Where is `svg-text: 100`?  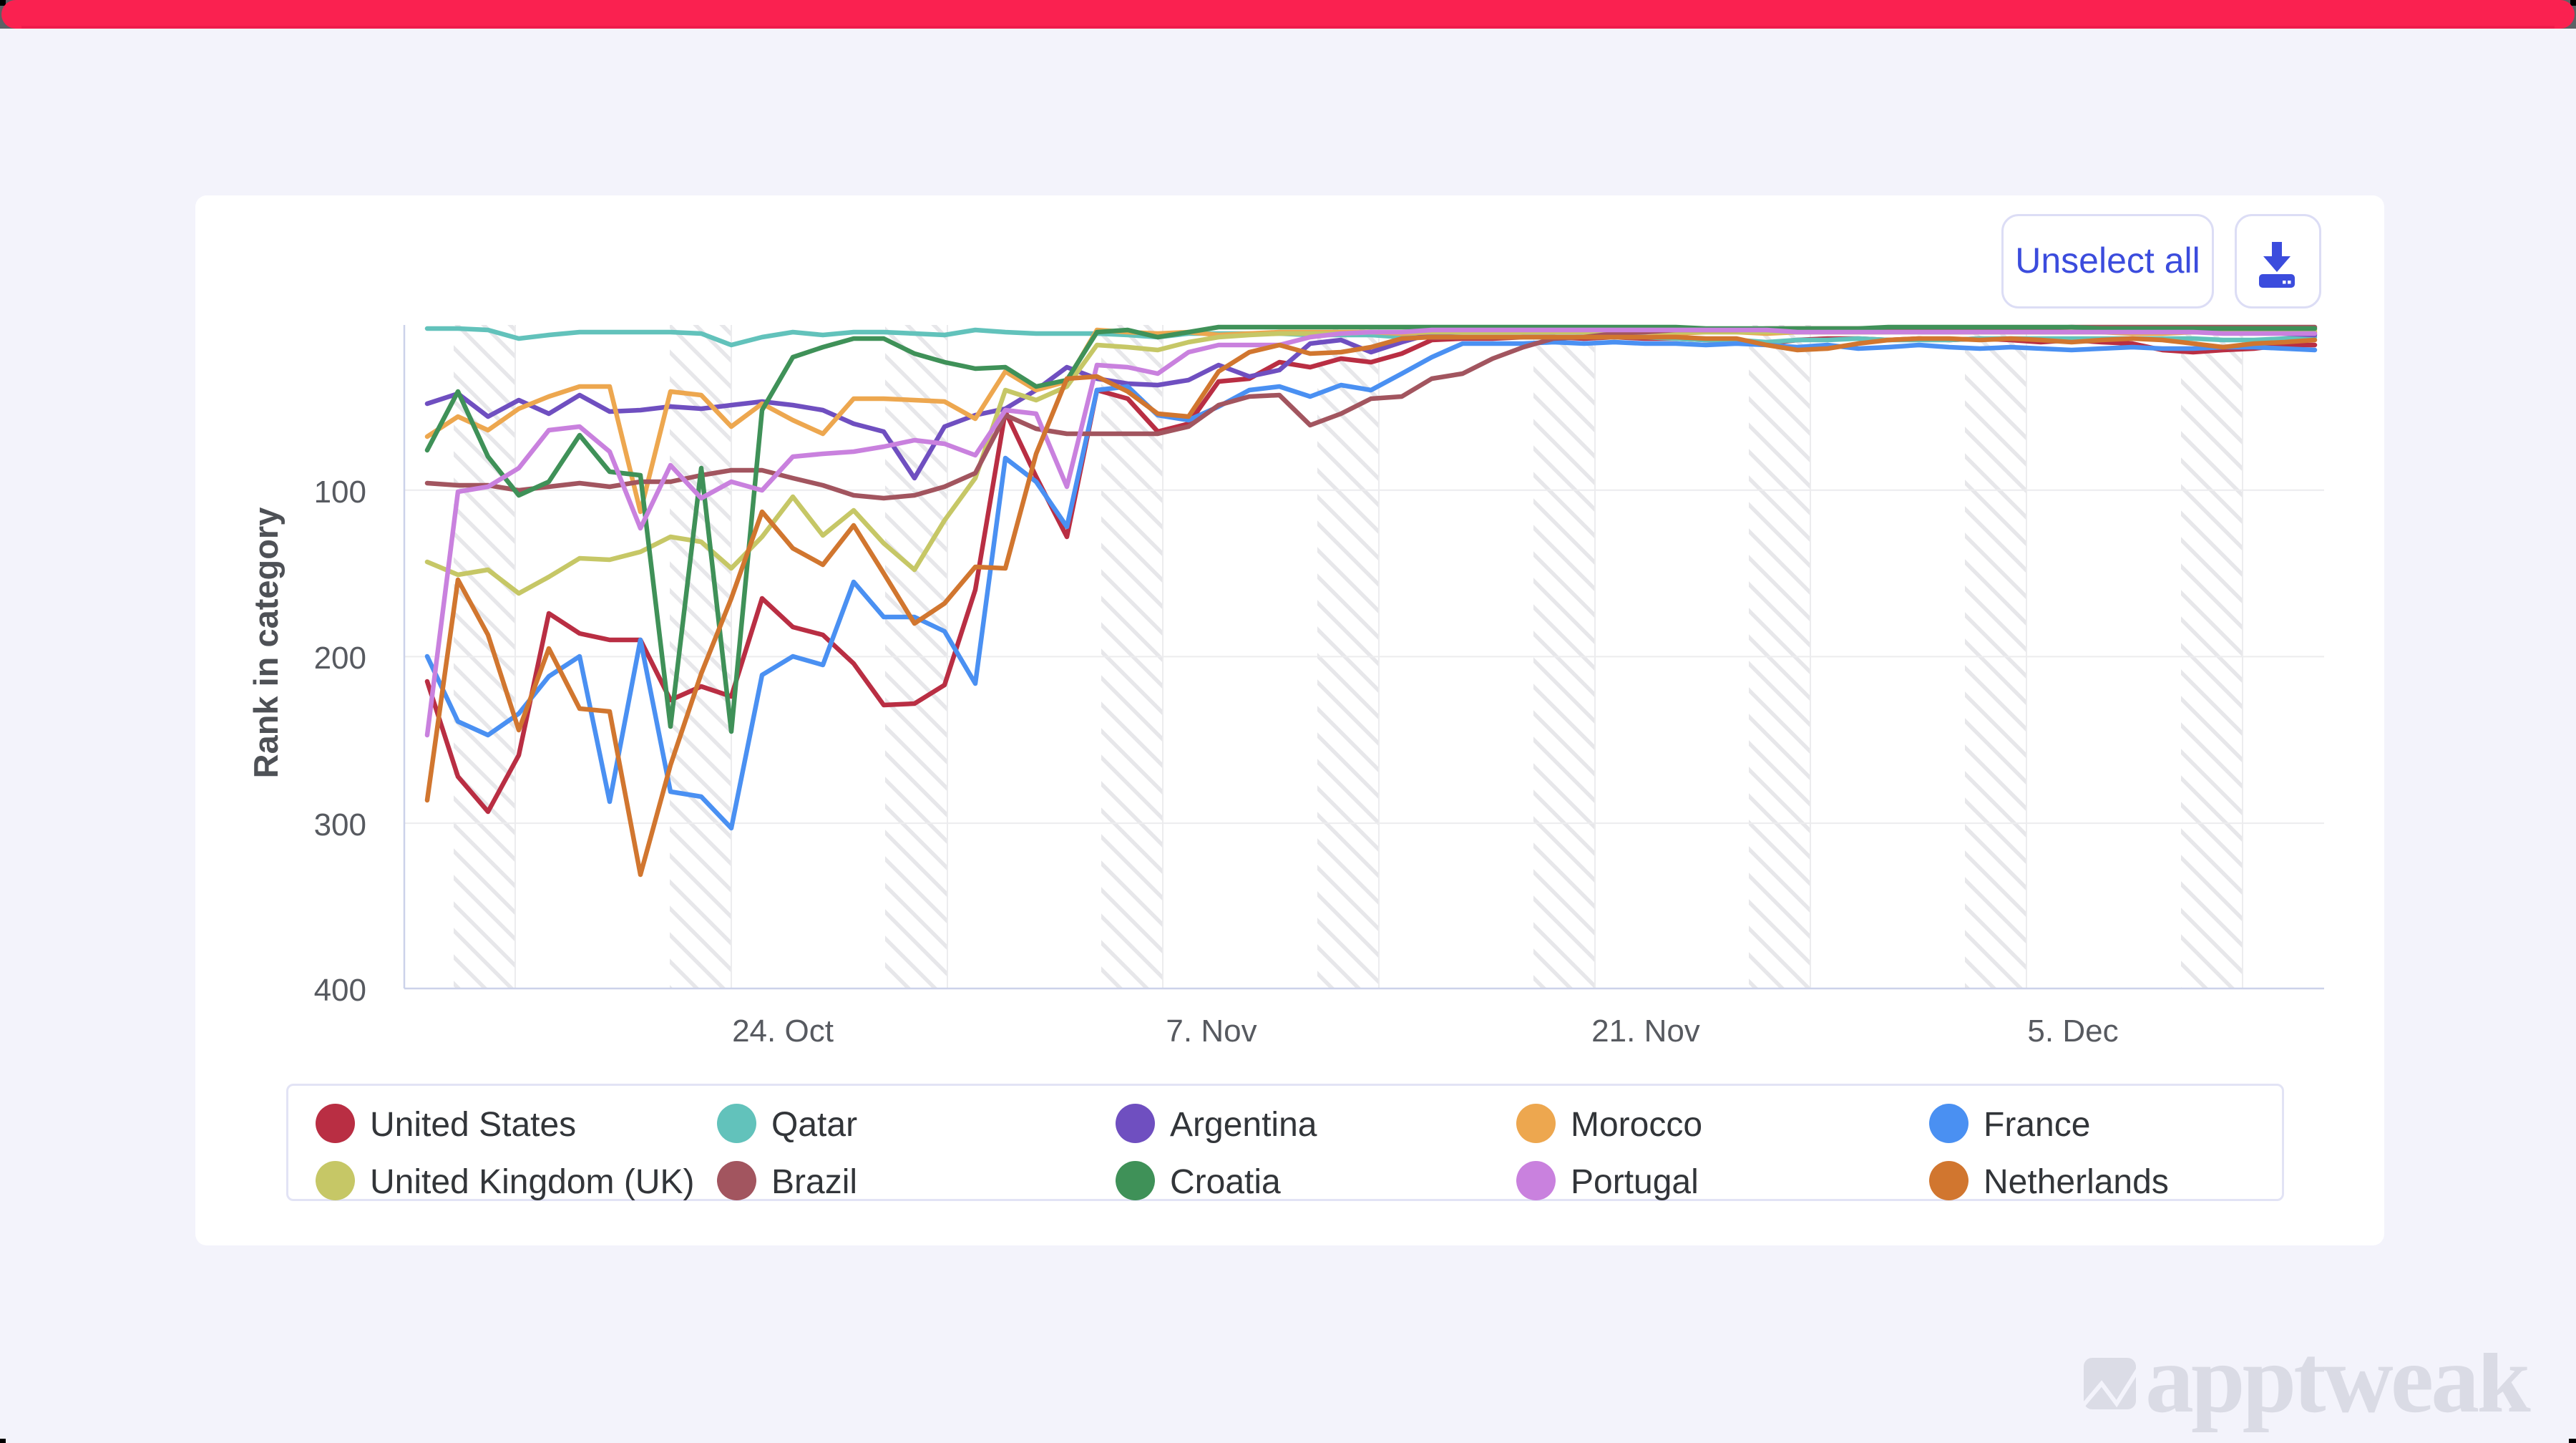
svg-text: 100 is located at coordinates (340, 493).